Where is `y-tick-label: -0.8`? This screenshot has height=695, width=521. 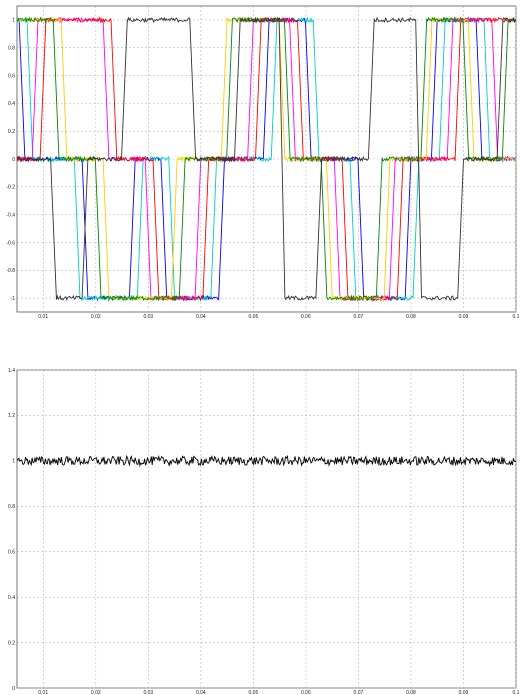 y-tick-label: -0.8 is located at coordinates (10, 271).